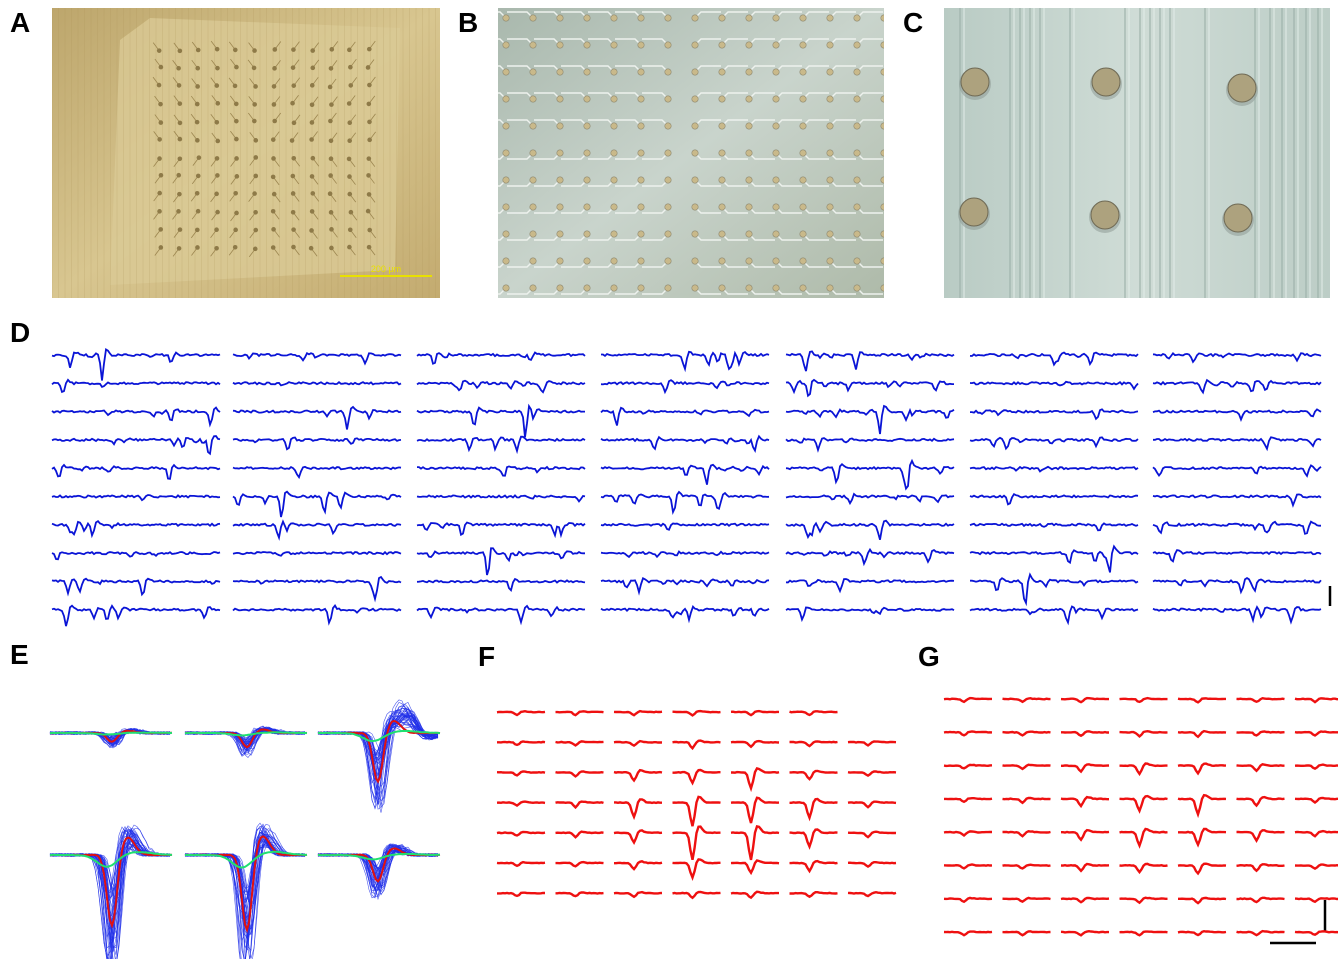 This screenshot has height=959, width=1338. I want to click on scale-bar-label: 200 μm, so click(386, 269).